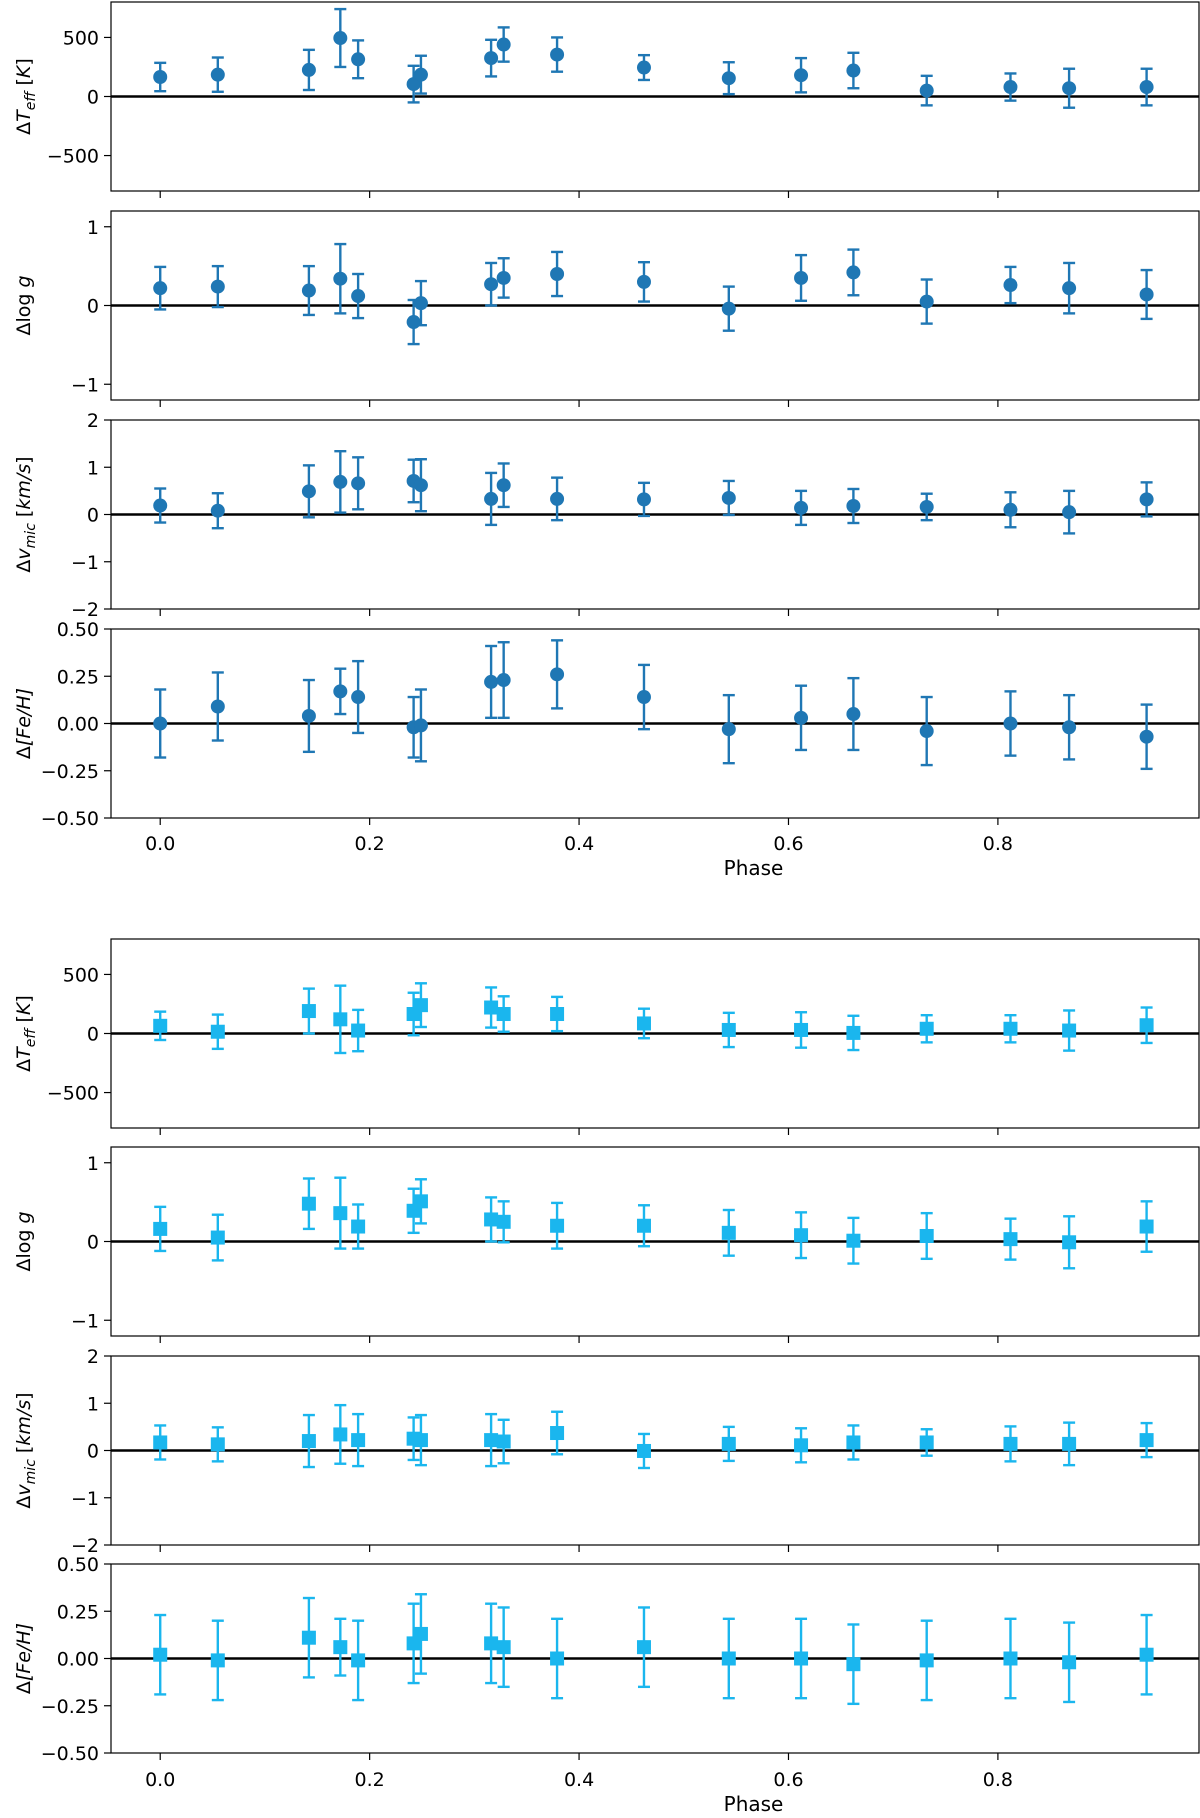  Describe the element at coordinates (998, 1780) in the screenshot. I see `x-tick-label: 0.8` at that location.